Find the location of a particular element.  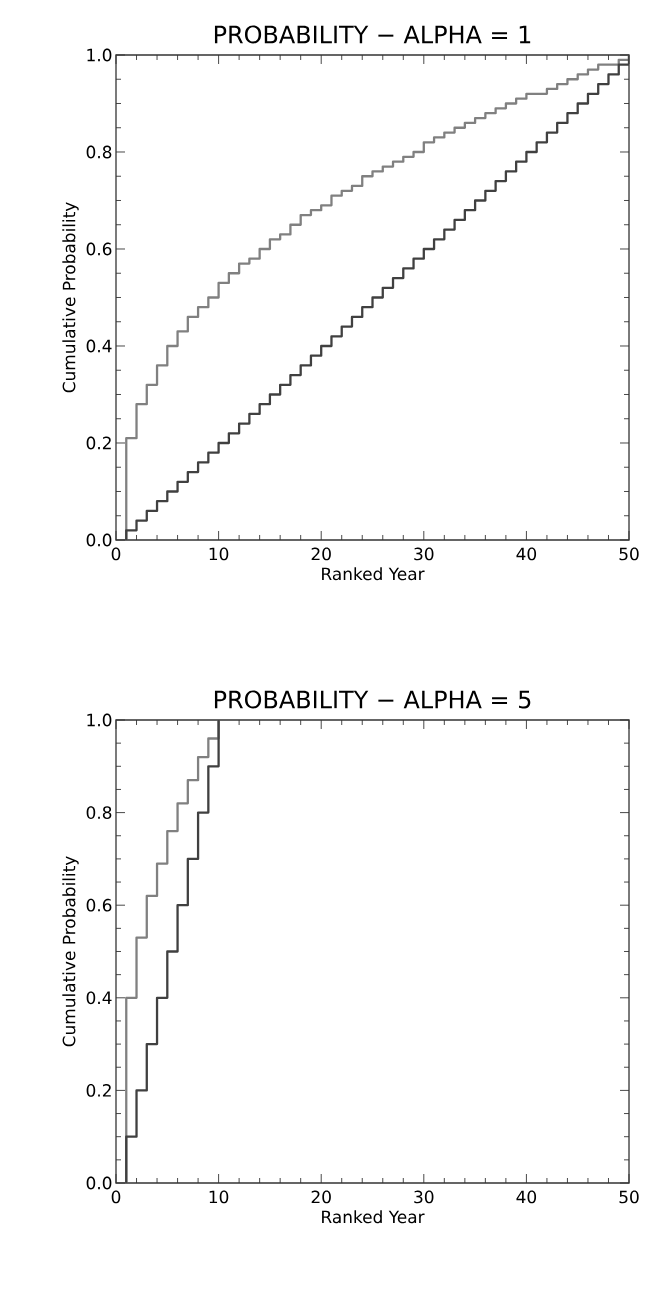

chart-title: PROBABILITY − ALPHA = 5 is located at coordinates (372, 699).